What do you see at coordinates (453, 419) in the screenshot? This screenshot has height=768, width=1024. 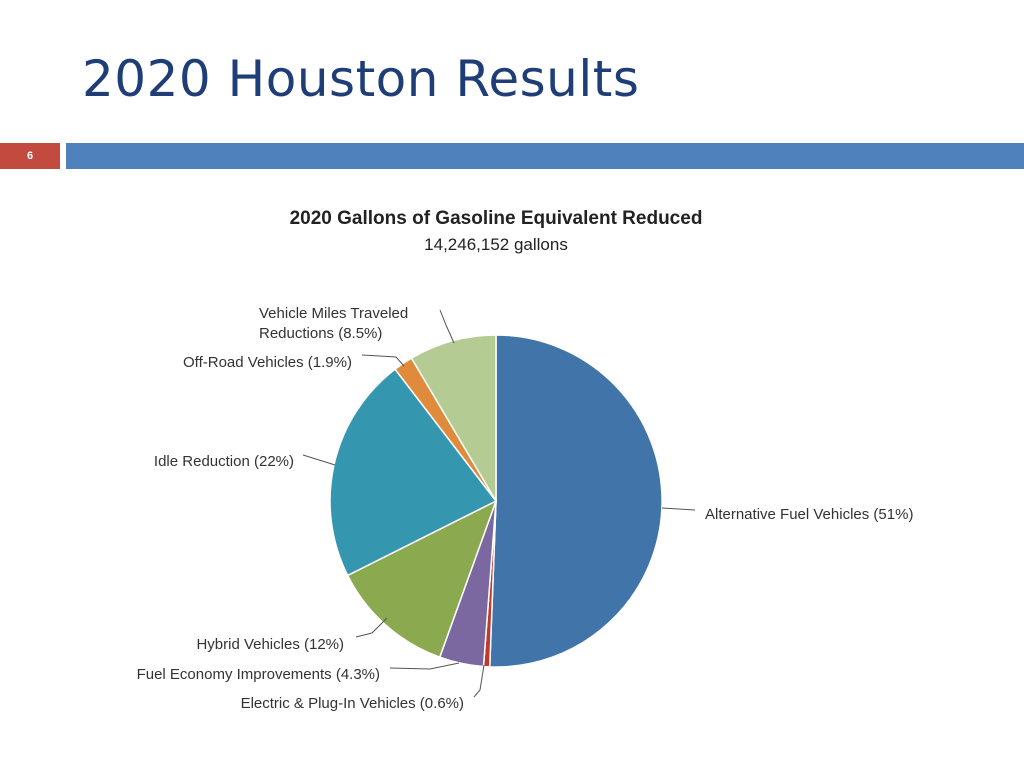 I see `pie-slice-vehicle-miles-traveled-reductions` at bounding box center [453, 419].